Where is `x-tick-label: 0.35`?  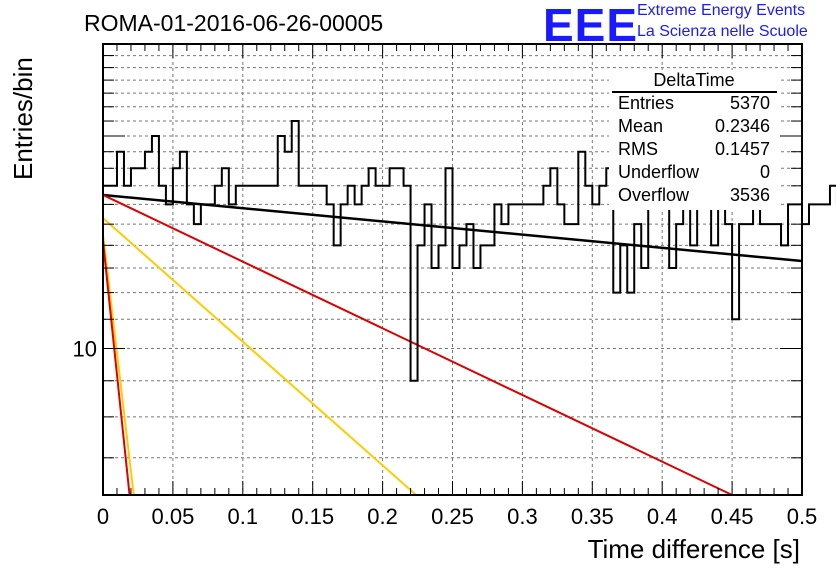 x-tick-label: 0.35 is located at coordinates (592, 516).